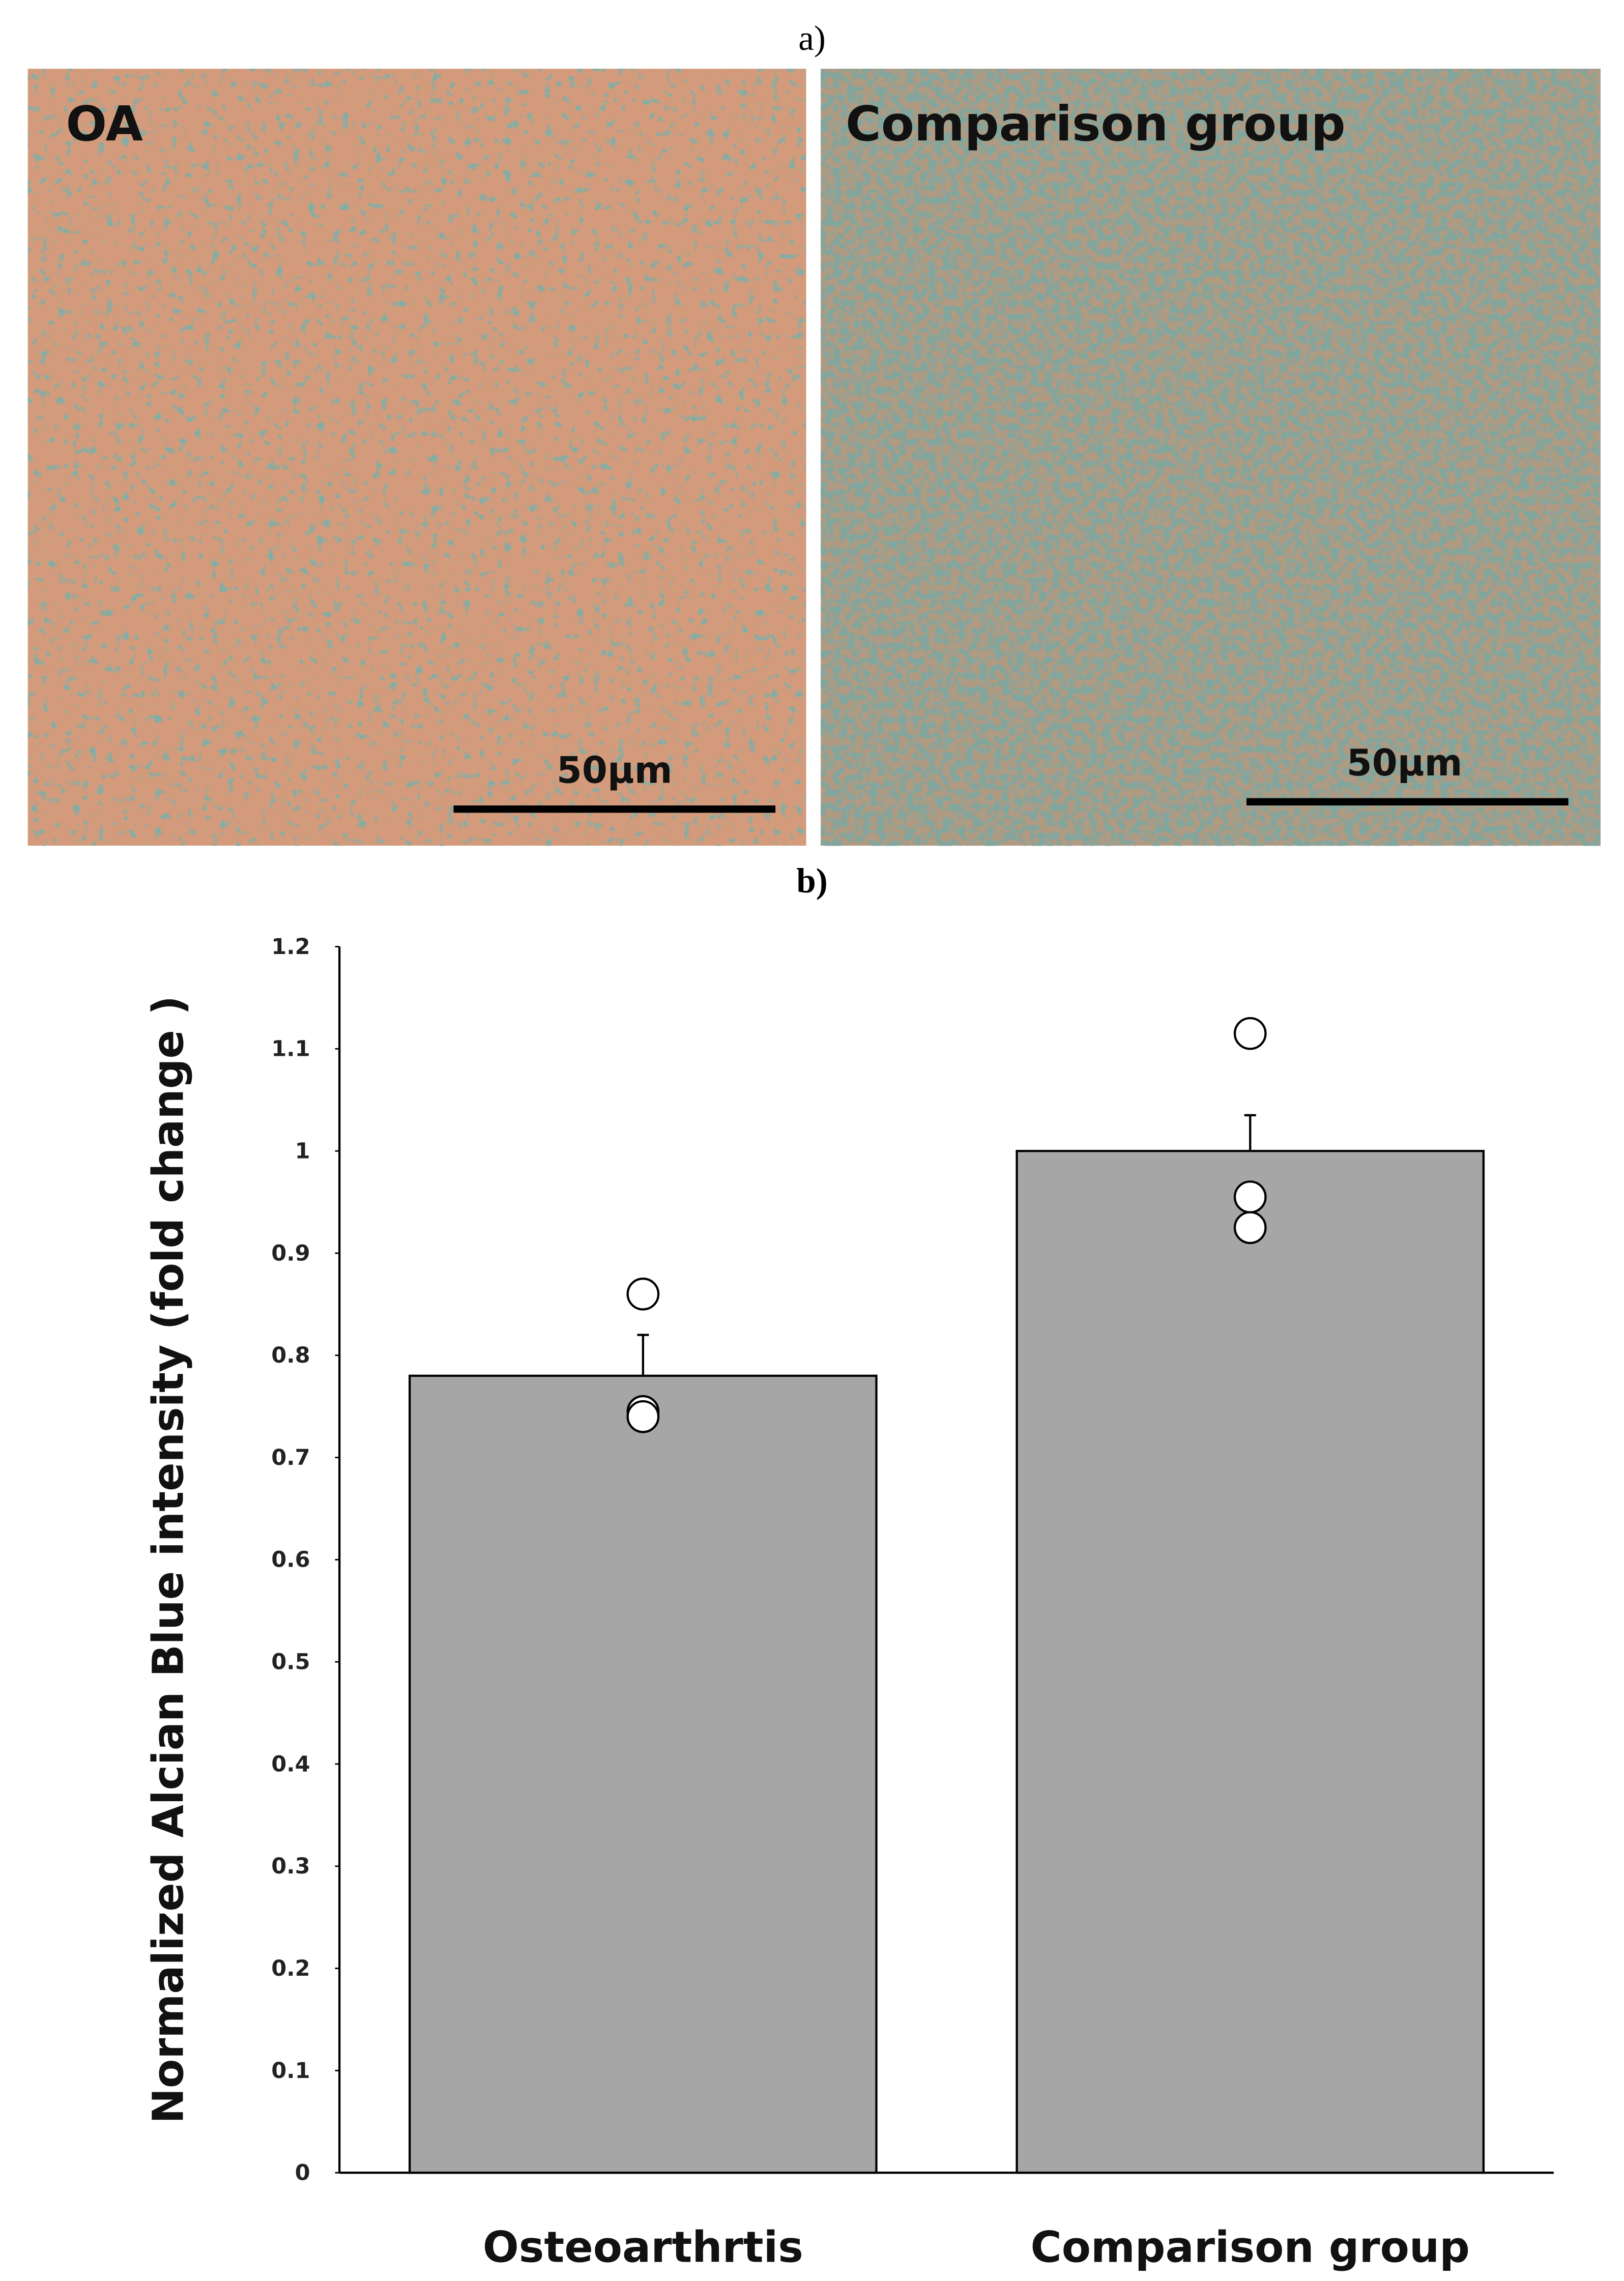  What do you see at coordinates (643, 2247) in the screenshot?
I see `x-tick-label: Osteoarthrtis` at bounding box center [643, 2247].